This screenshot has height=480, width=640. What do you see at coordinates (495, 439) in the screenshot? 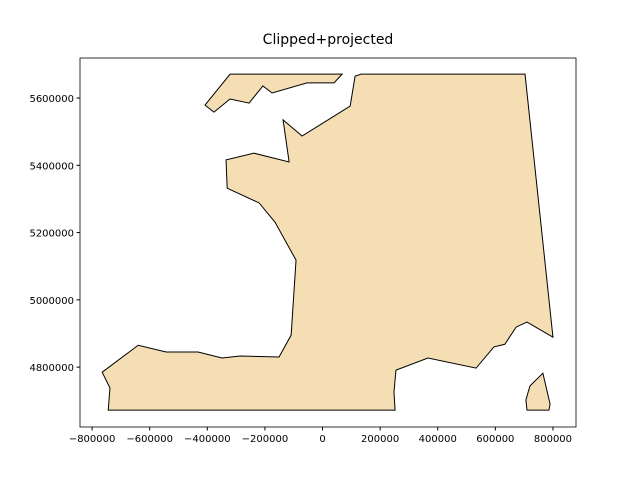
I see `x-tick-label: 600000` at bounding box center [495, 439].